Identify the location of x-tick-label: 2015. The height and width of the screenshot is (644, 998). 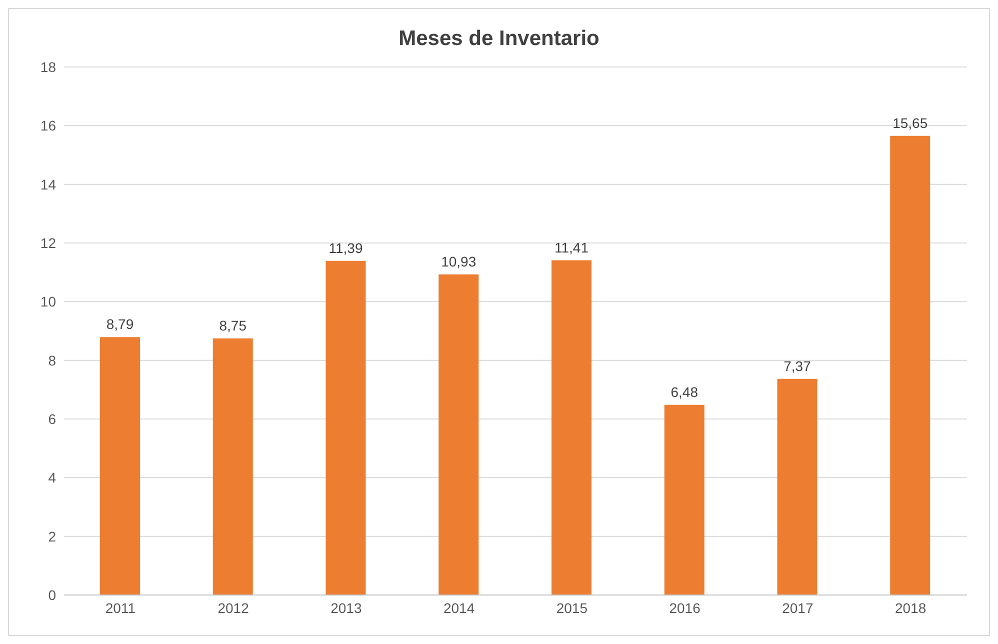
(572, 608).